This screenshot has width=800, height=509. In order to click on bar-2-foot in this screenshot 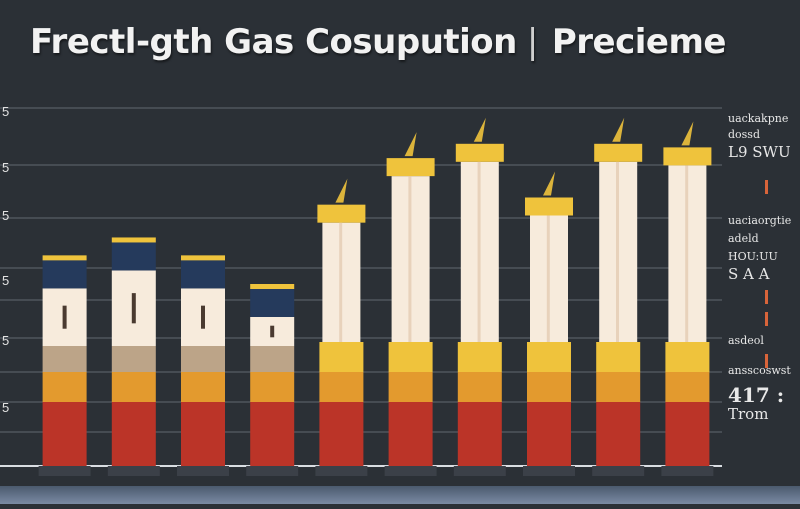, I will do `click(203, 471)`.